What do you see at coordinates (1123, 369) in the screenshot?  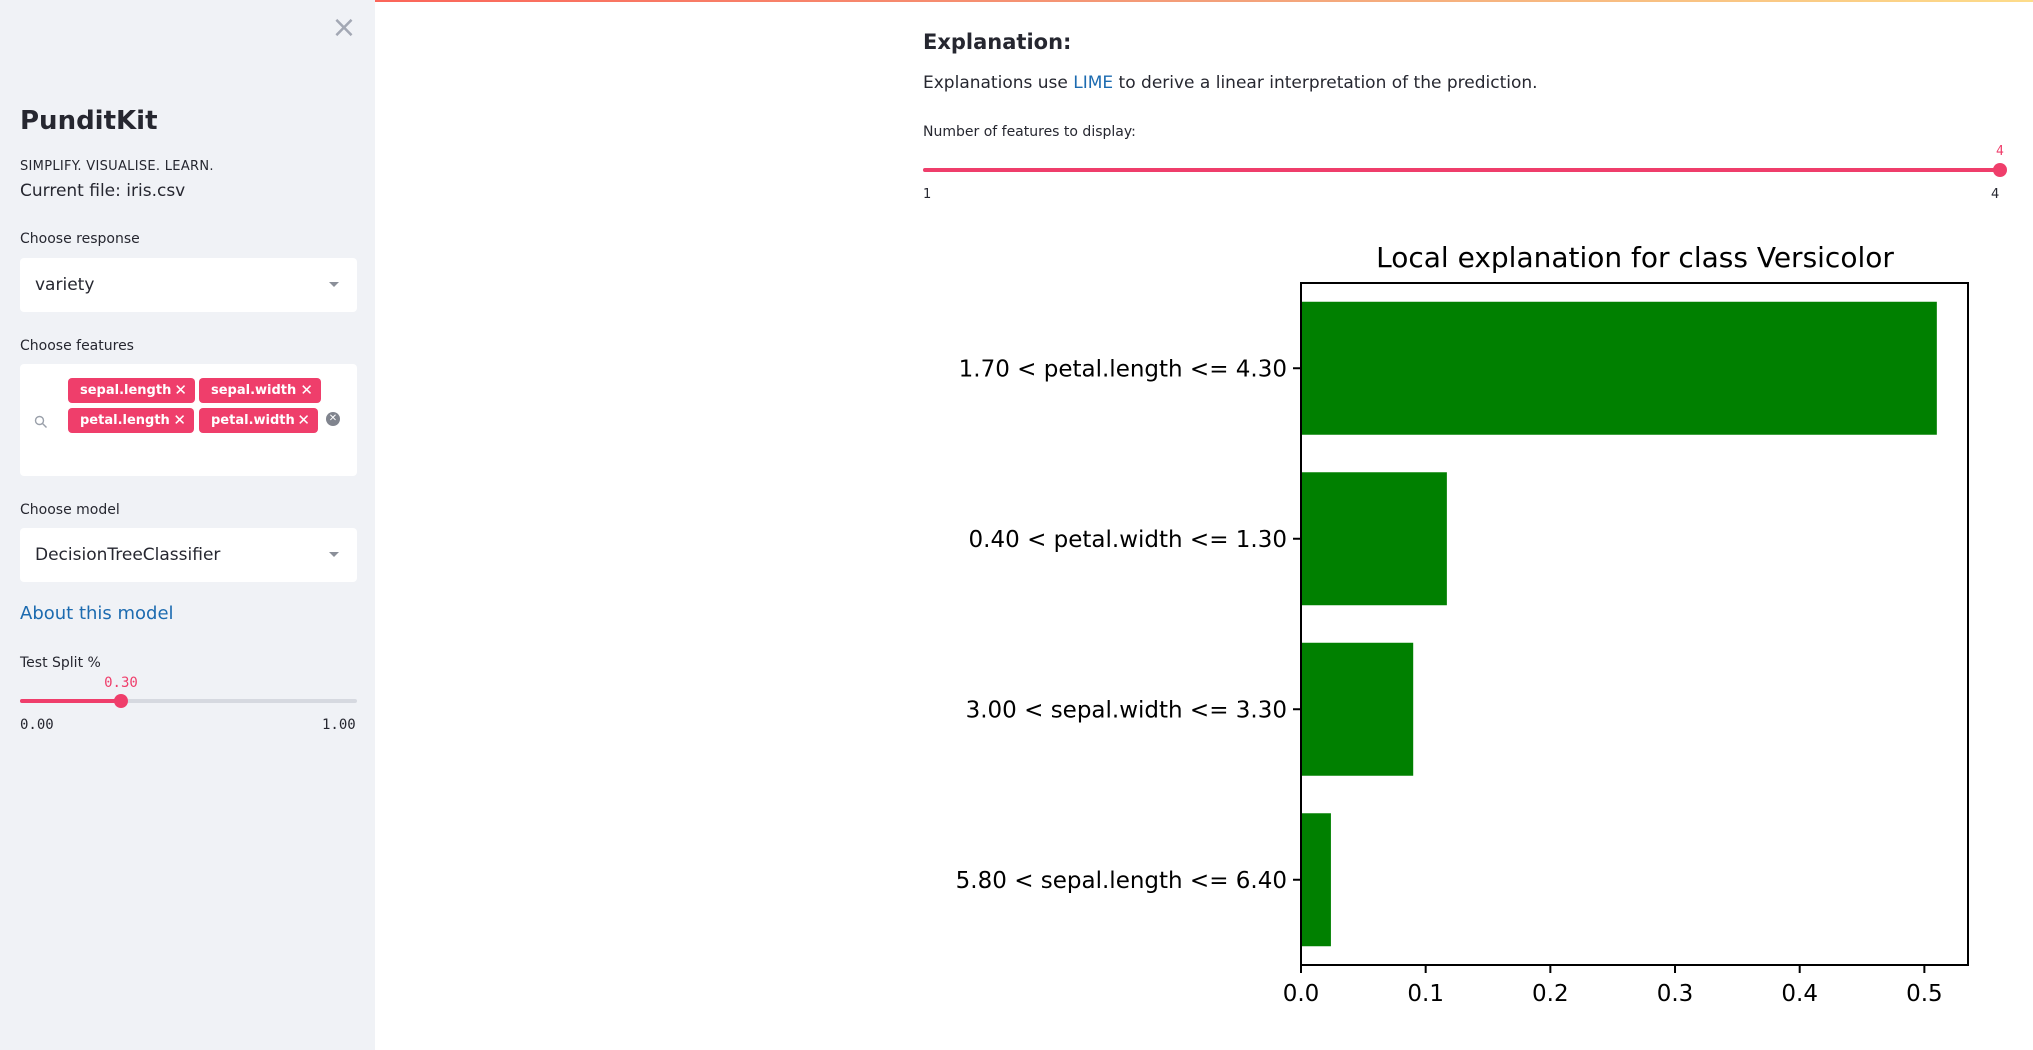 I see `y-tick-label: 1.70 < petal.length <= 4.30` at bounding box center [1123, 369].